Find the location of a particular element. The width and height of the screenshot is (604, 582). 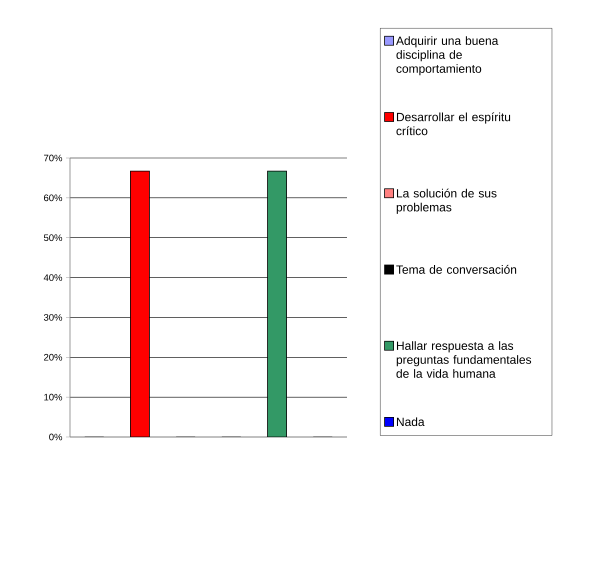

y-tick-label: 20% is located at coordinates (53, 357).